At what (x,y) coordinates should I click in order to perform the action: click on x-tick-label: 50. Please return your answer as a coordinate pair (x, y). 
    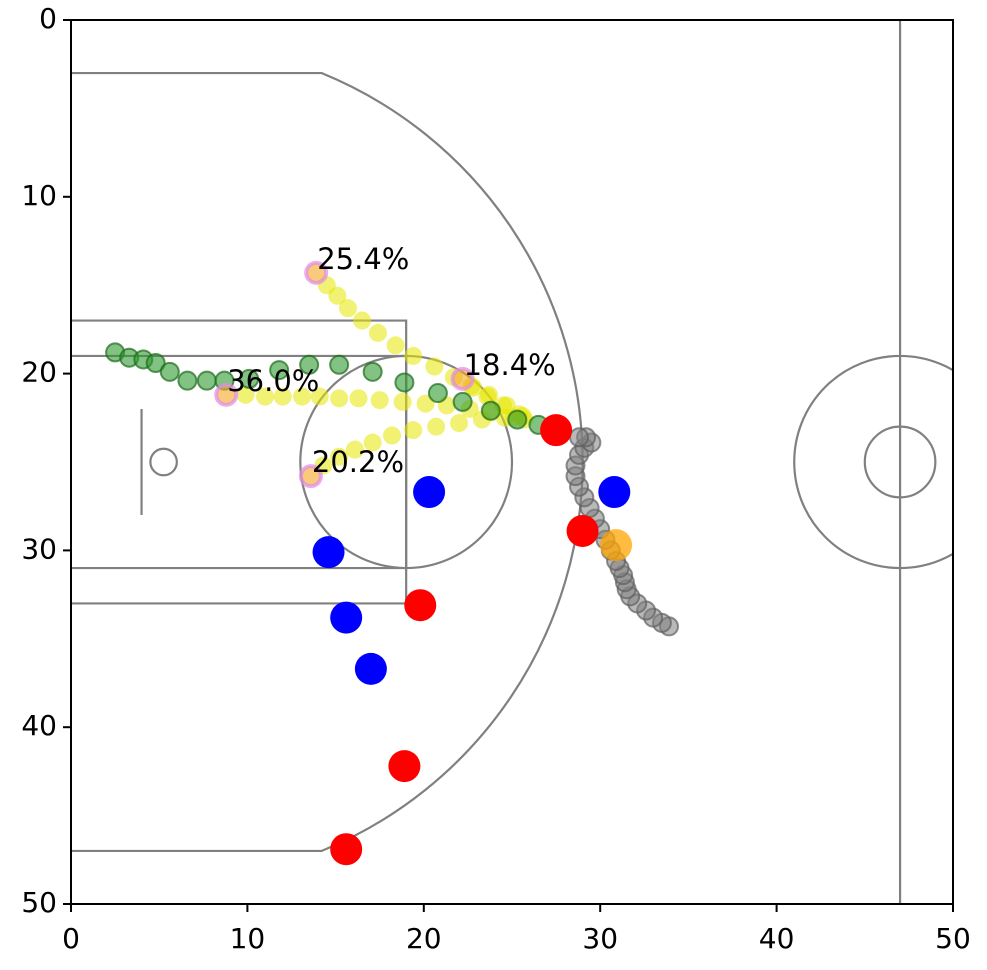
    Looking at the image, I should click on (953, 938).